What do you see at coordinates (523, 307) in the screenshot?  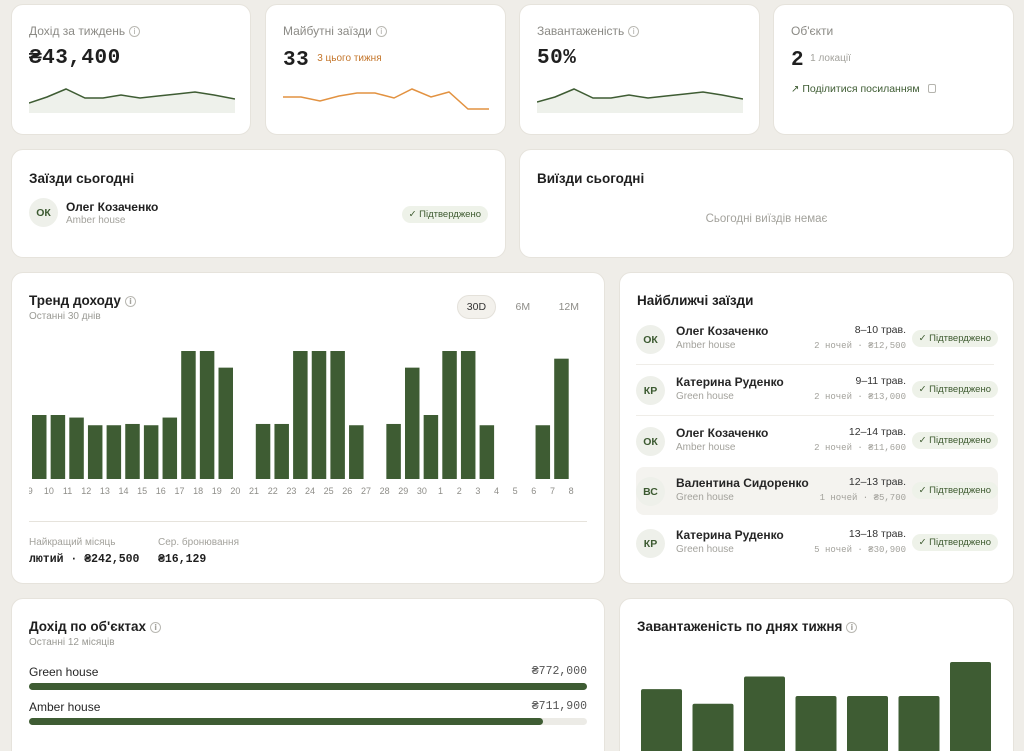 I see `tab-6m: 6M` at bounding box center [523, 307].